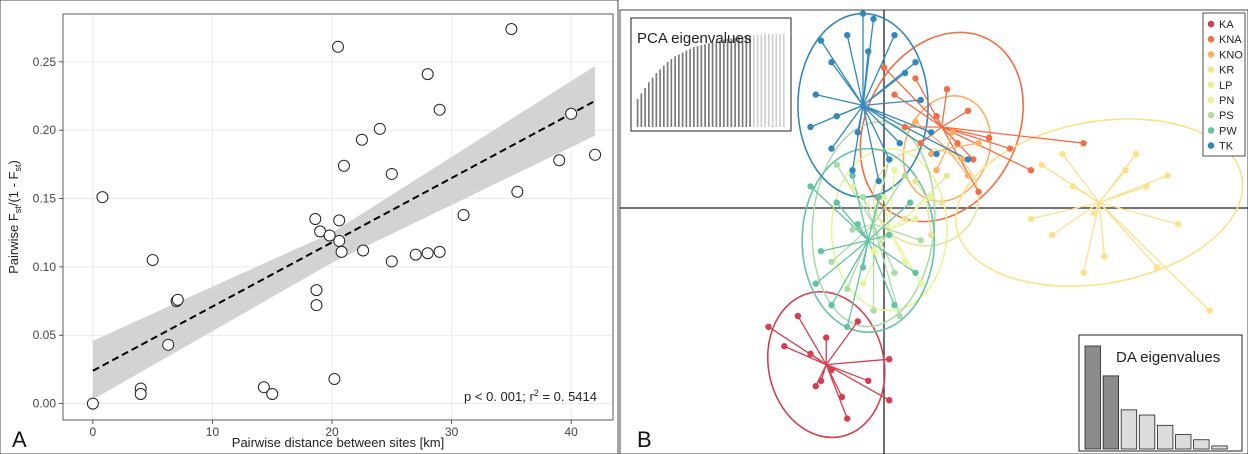 The width and height of the screenshot is (1248, 454). Describe the element at coordinates (1228, 131) in the screenshot. I see `legend-label: PW` at that location.